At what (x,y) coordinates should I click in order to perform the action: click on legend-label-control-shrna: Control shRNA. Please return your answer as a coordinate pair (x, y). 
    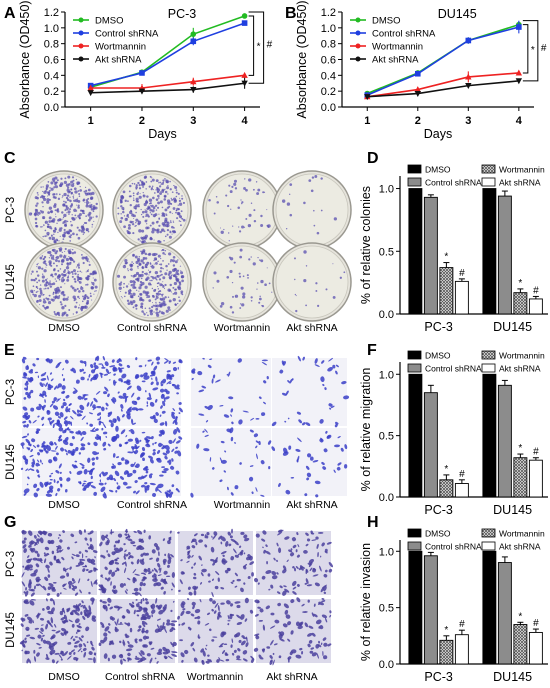
    Looking at the image, I should click on (127, 34).